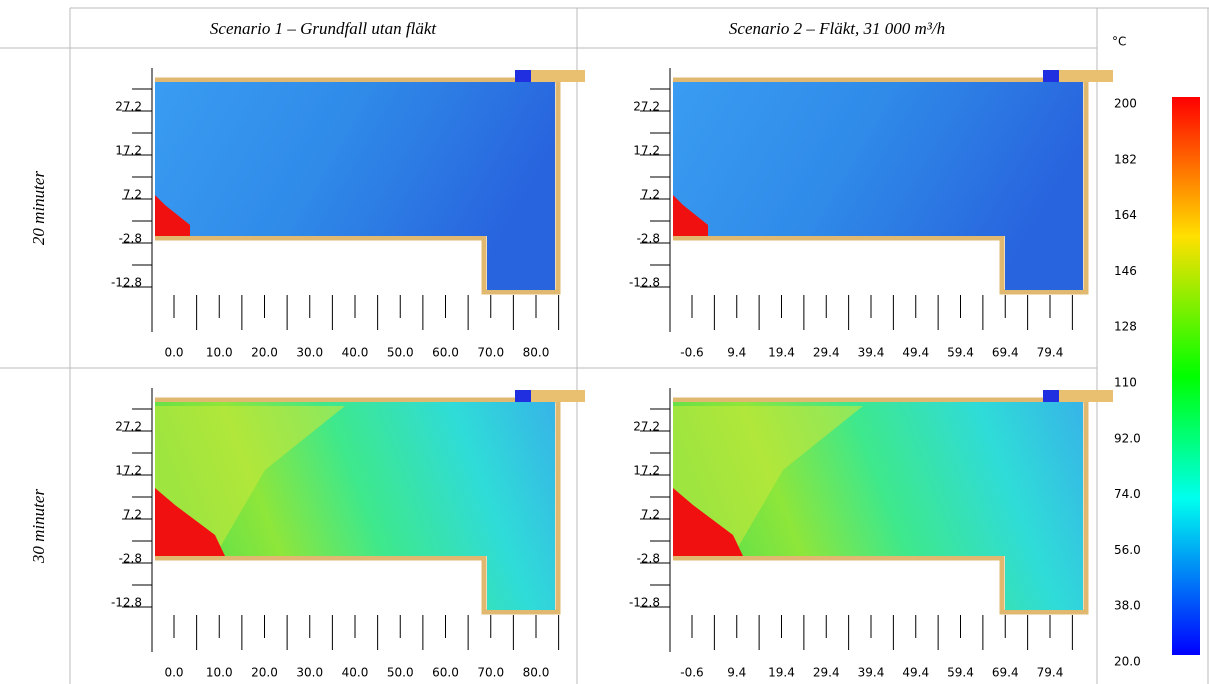 Image resolution: width=1209 pixels, height=684 pixels. Describe the element at coordinates (1125, 159) in the screenshot. I see `colorbar-tick-label: 182` at that location.